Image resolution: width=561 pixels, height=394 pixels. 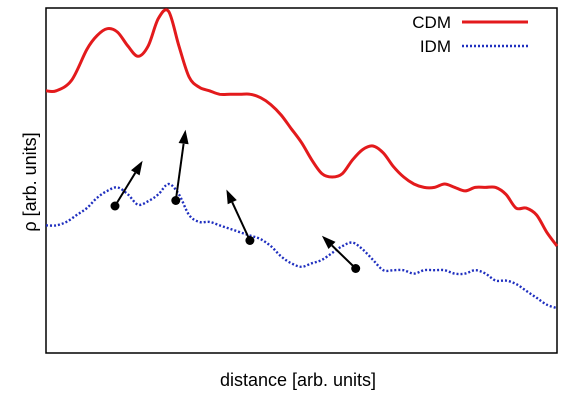 I want to click on y-axis-label: ρ [arb. units], so click(x=30, y=181).